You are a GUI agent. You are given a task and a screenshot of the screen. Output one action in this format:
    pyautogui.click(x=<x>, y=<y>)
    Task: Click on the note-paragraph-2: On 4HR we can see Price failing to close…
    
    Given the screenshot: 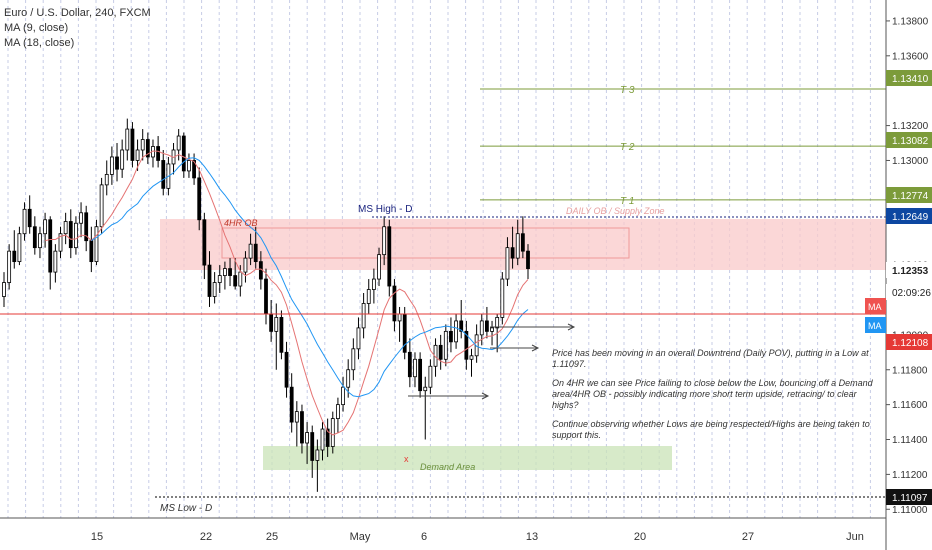 What is the action you would take?
    pyautogui.click(x=712, y=394)
    